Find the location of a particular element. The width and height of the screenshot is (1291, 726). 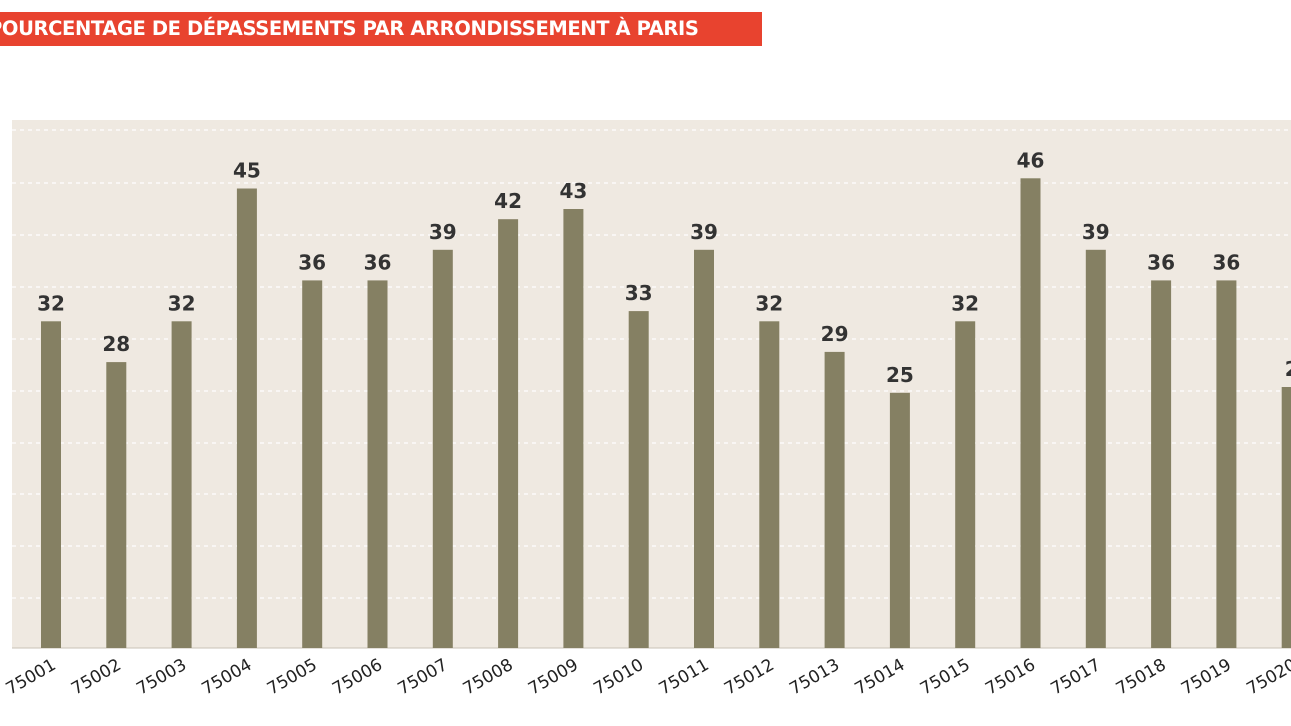

x-tick-label-75020: 75020 is located at coordinates (1267, 677).